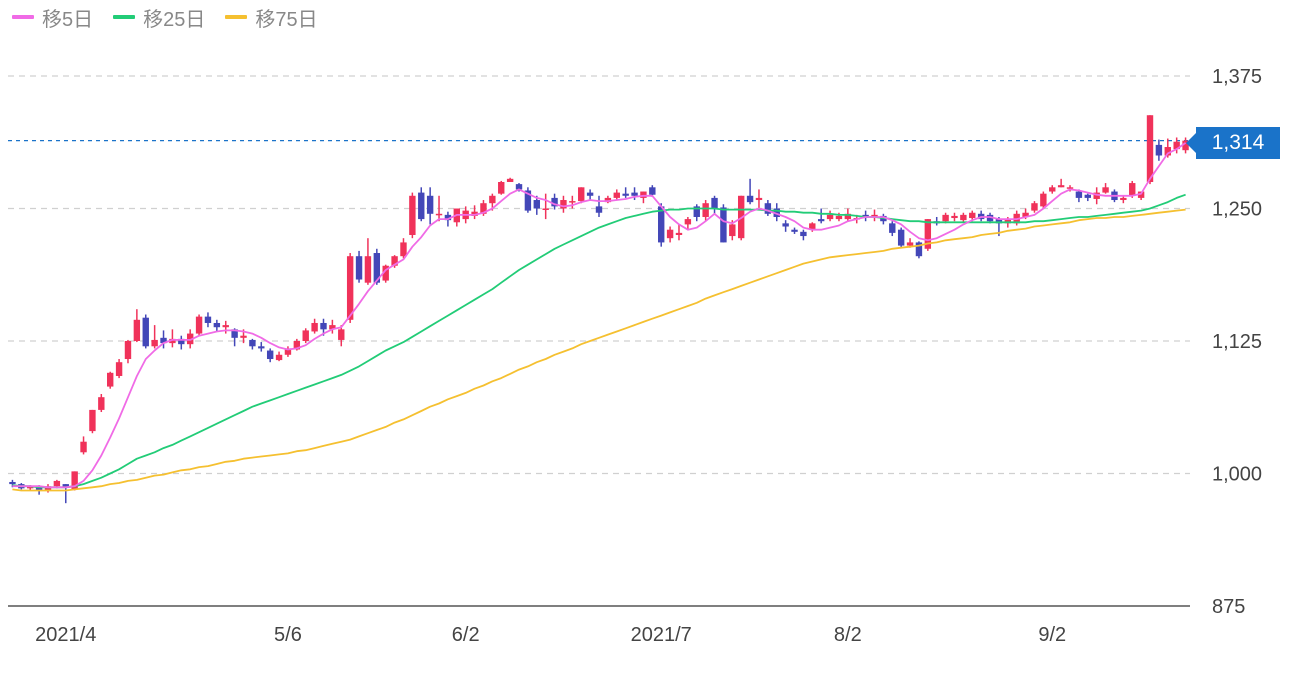 This screenshot has width=1296, height=674. Describe the element at coordinates (1228, 607) in the screenshot. I see `y-tick-label: 875` at that location.